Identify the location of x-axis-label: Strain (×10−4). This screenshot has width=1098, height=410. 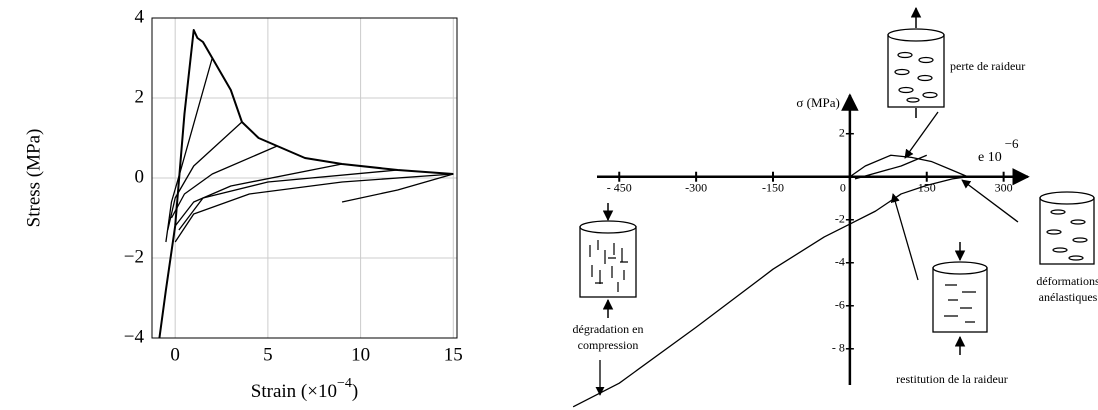
(304, 389).